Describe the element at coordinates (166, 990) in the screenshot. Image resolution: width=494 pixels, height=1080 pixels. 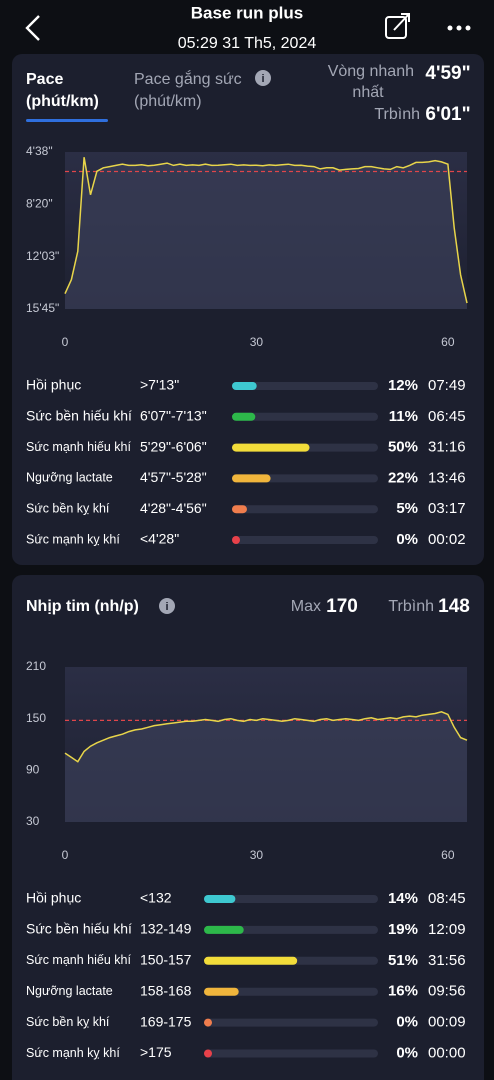
I see `zone-range: 158-168` at that location.